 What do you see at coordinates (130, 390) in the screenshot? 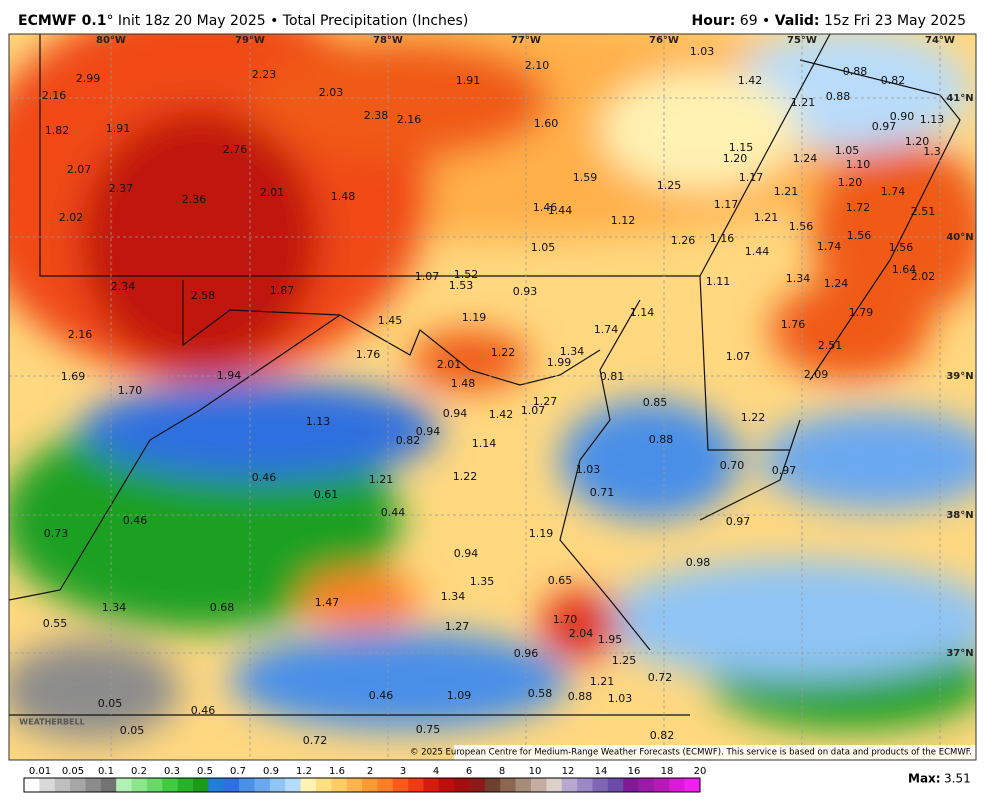
I see `precip-value: 1.70` at bounding box center [130, 390].